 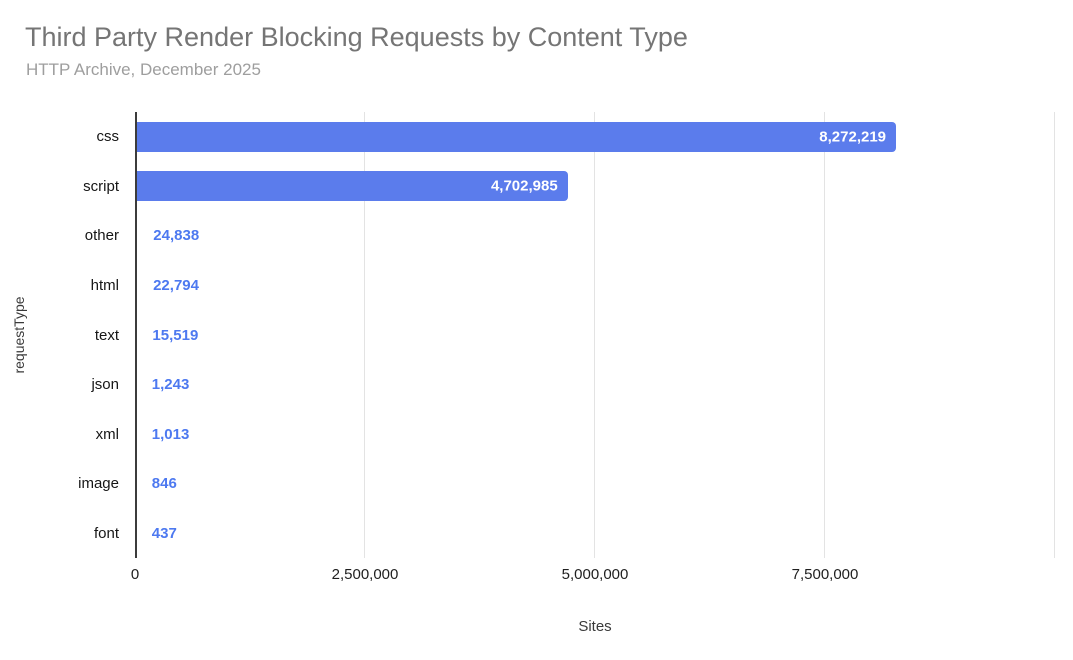 I want to click on bar-row-image: 846, so click(x=595, y=484).